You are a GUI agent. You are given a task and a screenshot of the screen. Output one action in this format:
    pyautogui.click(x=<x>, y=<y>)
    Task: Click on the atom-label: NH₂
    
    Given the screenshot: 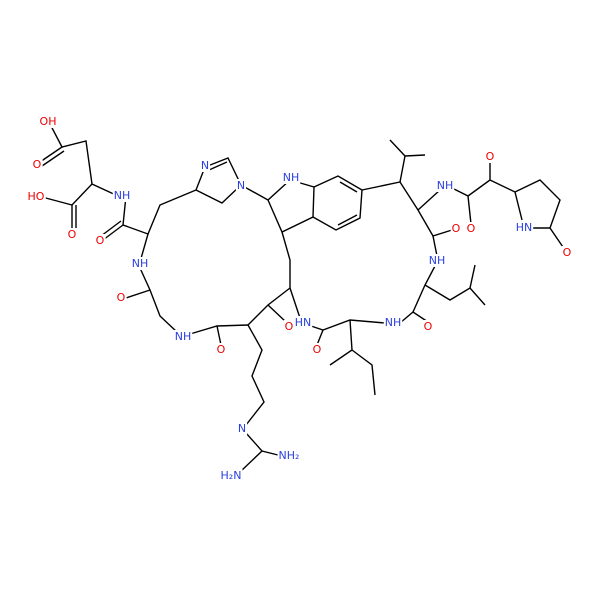 What is the action you would take?
    pyautogui.click(x=289, y=455)
    